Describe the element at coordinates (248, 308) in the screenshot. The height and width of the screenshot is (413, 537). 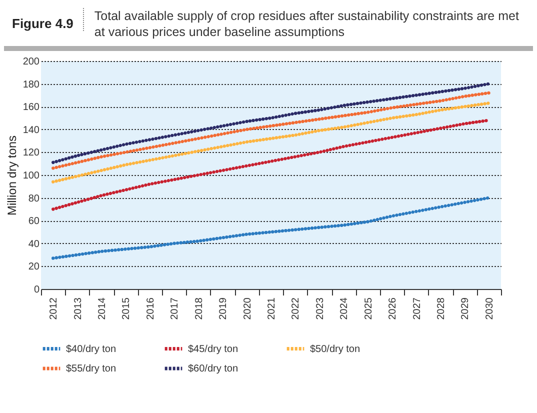
I see `x-tick-label: 2020` at that location.